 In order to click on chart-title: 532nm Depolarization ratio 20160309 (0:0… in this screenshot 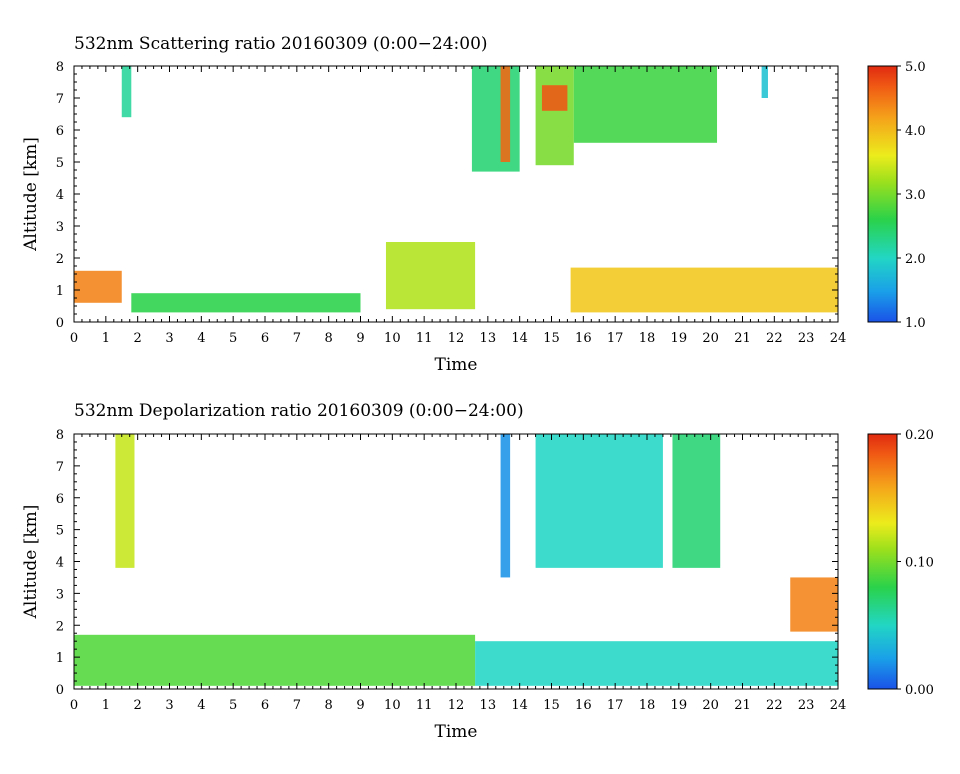, I will do `click(299, 411)`.